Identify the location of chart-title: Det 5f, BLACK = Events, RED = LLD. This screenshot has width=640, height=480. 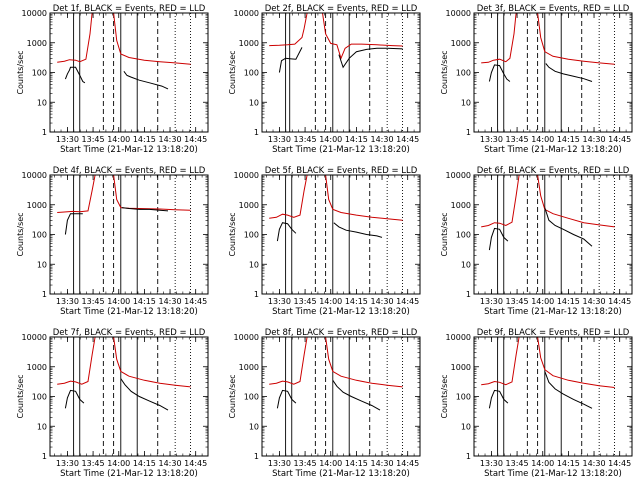
(341, 171).